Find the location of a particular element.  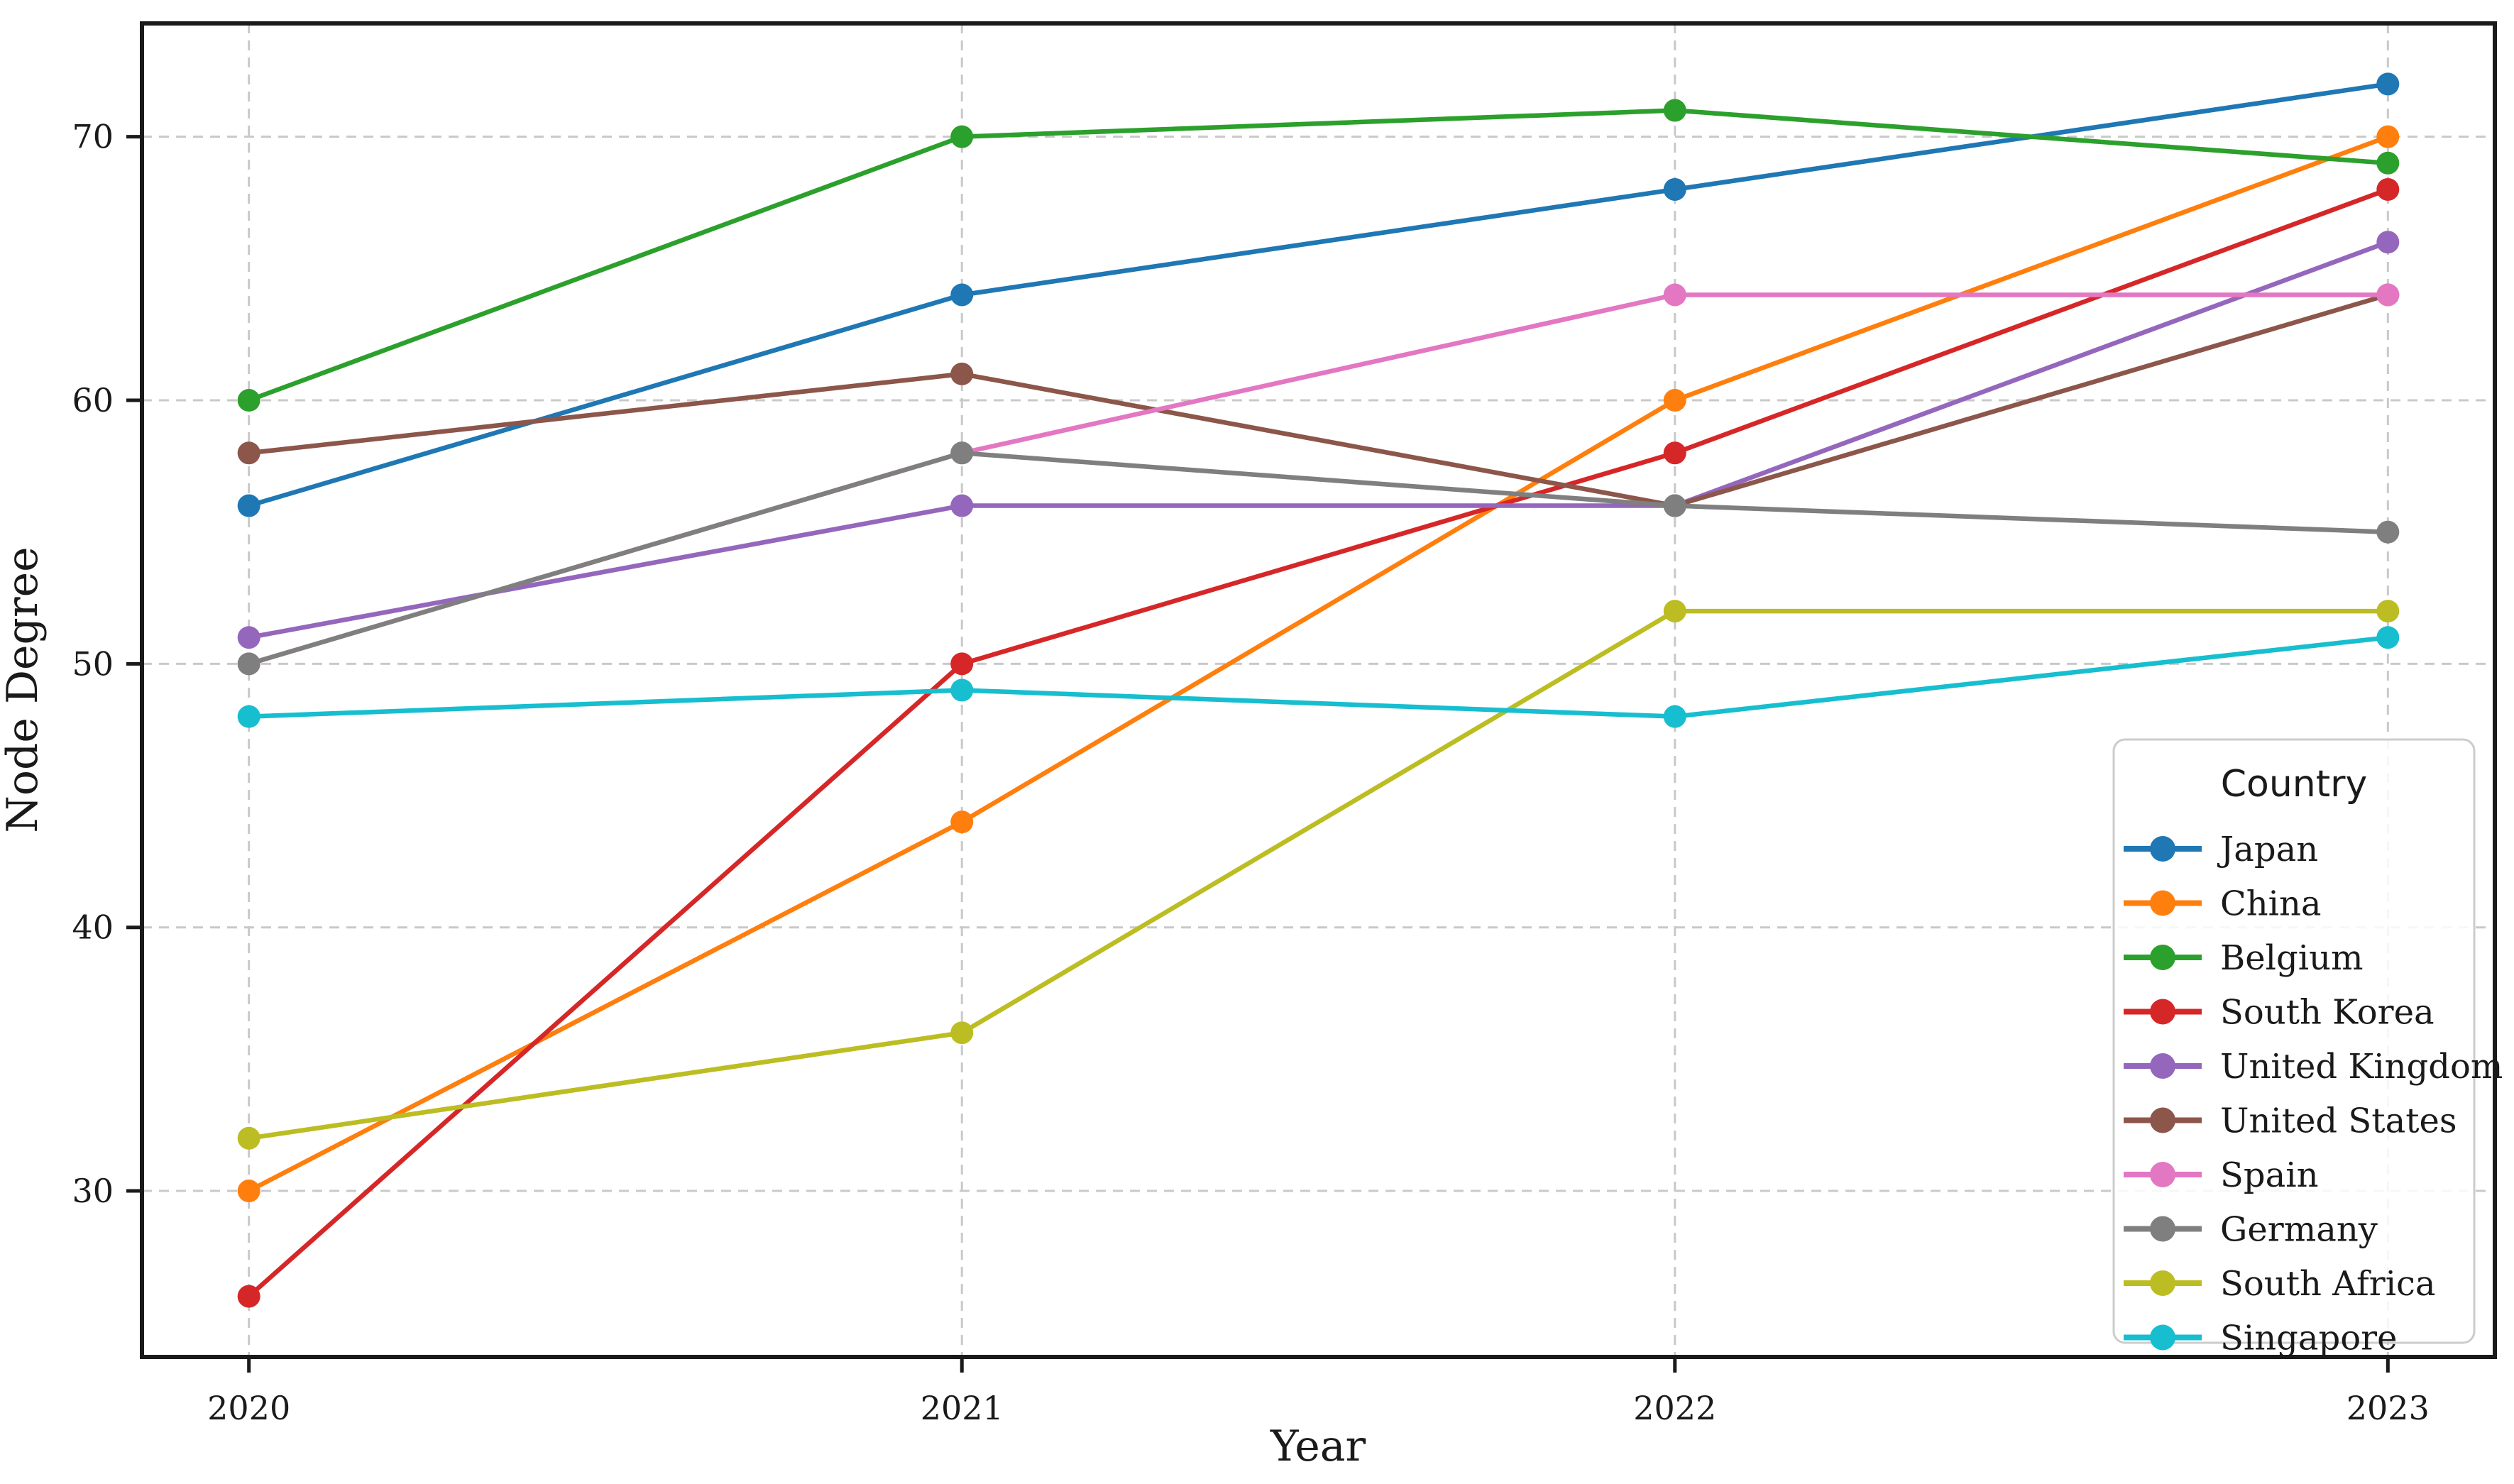

x-tick-label: 2023 is located at coordinates (2388, 1408).